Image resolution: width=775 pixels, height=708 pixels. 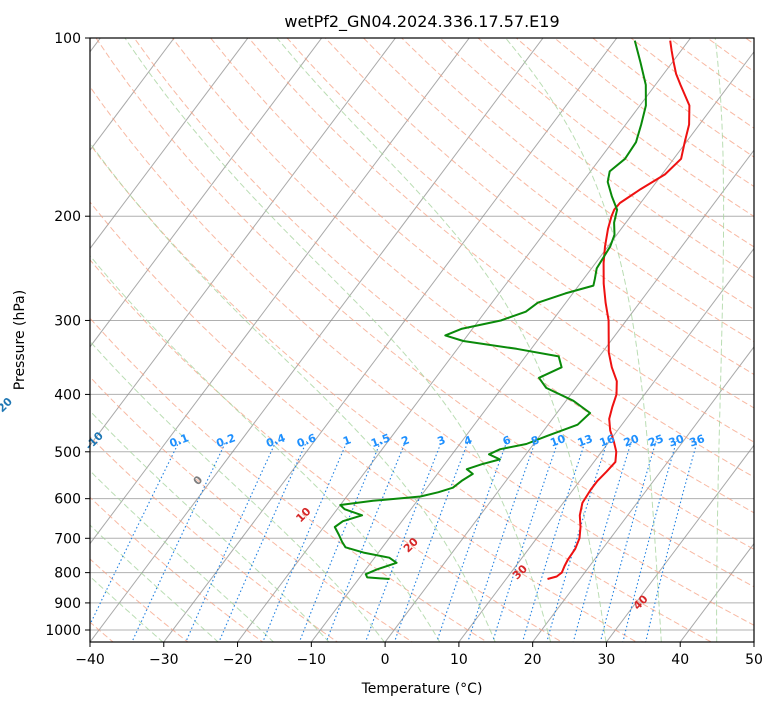 What do you see at coordinates (697, 441) in the screenshot?
I see `mixing-ratio-label: 36` at bounding box center [697, 441].